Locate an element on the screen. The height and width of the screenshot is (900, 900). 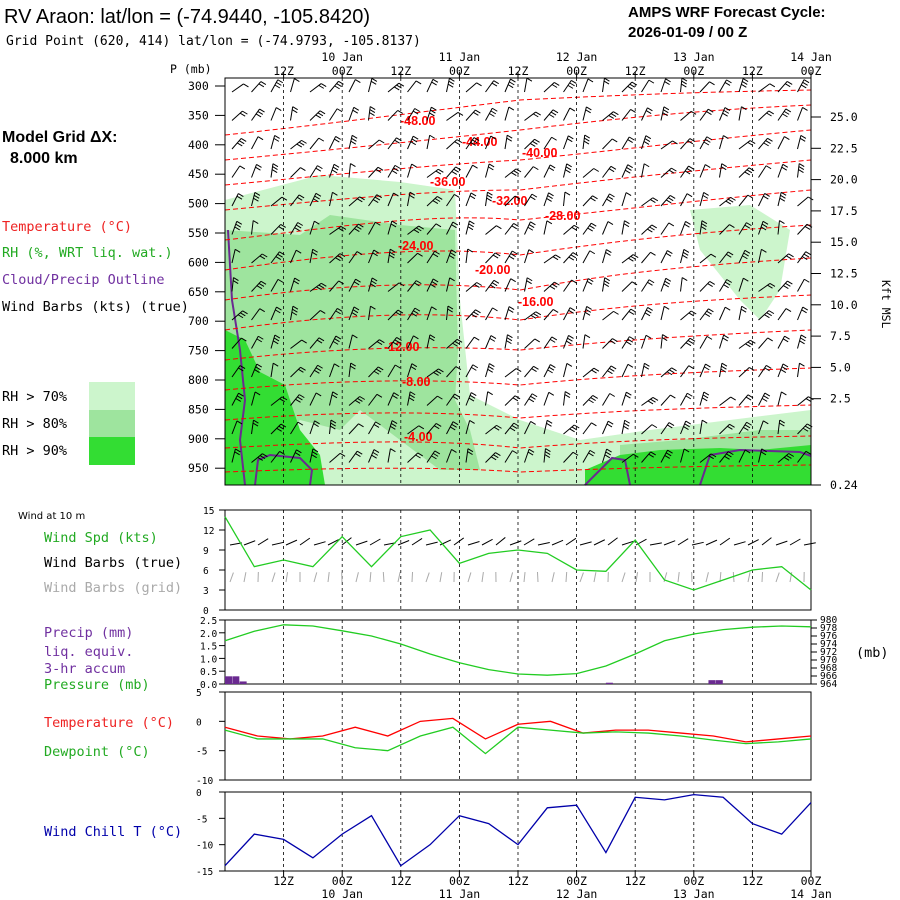
time-tick-label: 12Z is located at coordinates (400, 71).